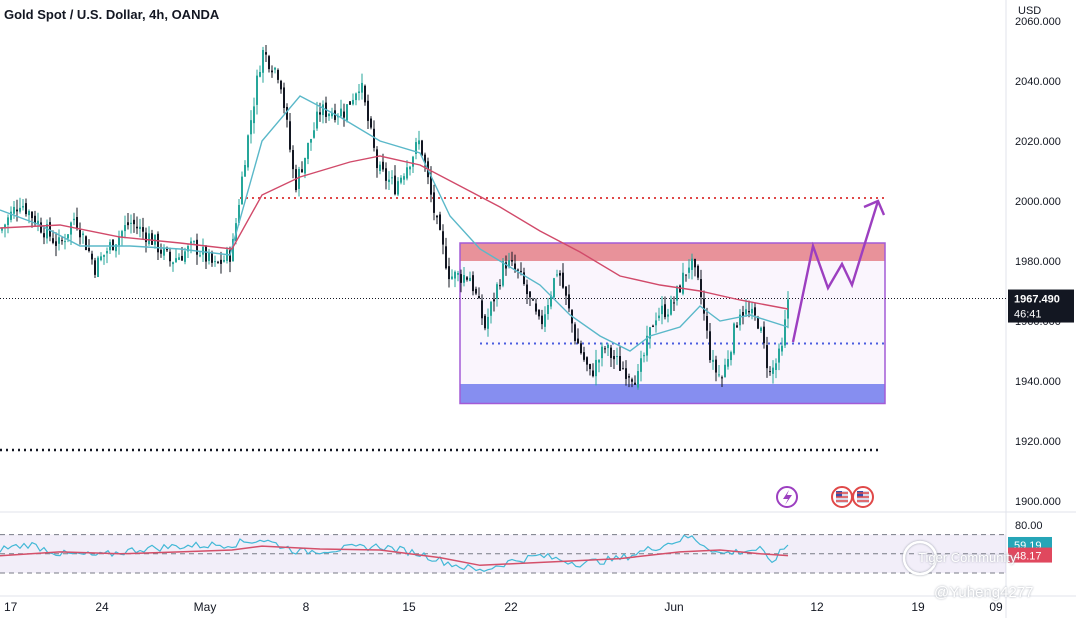  I want to click on rsi-ma-label: 48.17, so click(1028, 557).